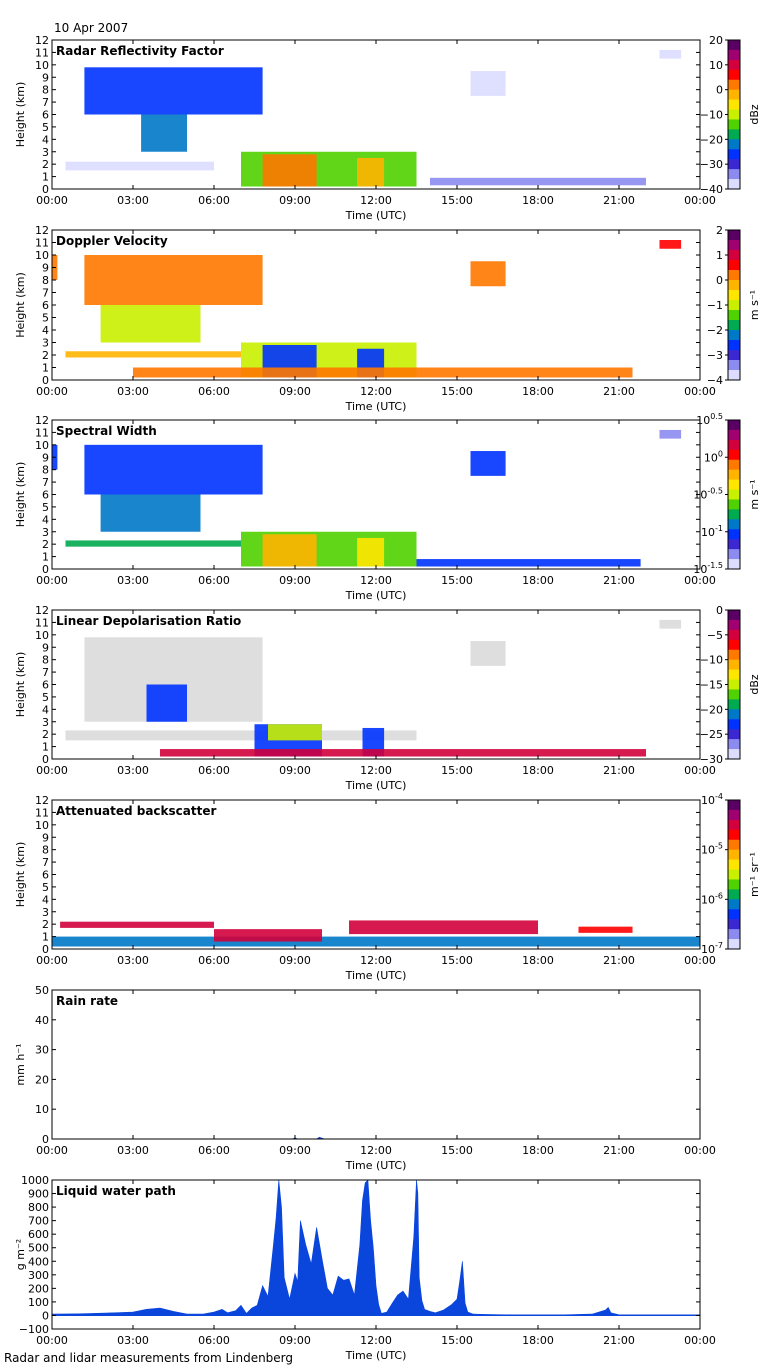 The width and height of the screenshot is (780, 1370). Describe the element at coordinates (20, 1254) in the screenshot. I see `y-axis-label: g m⁻²` at that location.